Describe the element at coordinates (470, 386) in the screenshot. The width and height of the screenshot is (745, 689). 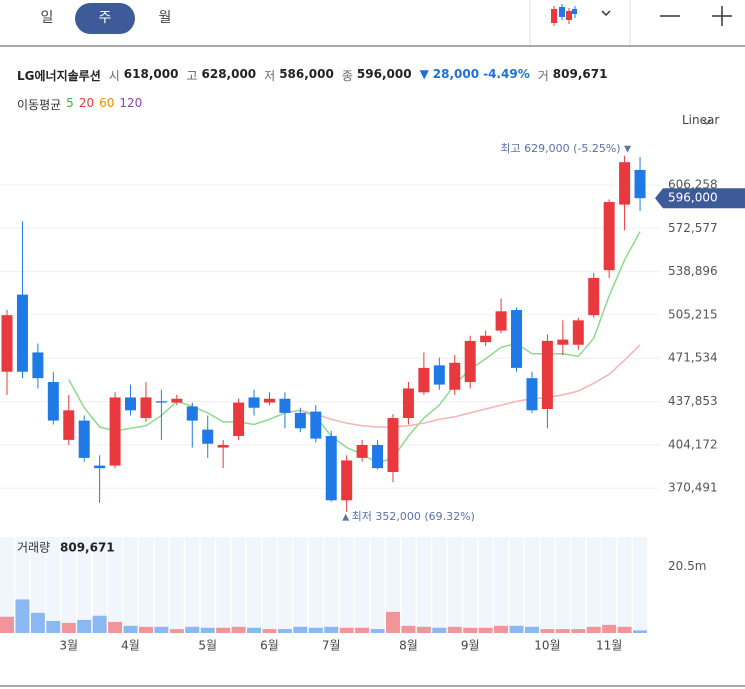
I see `ma-line` at that location.